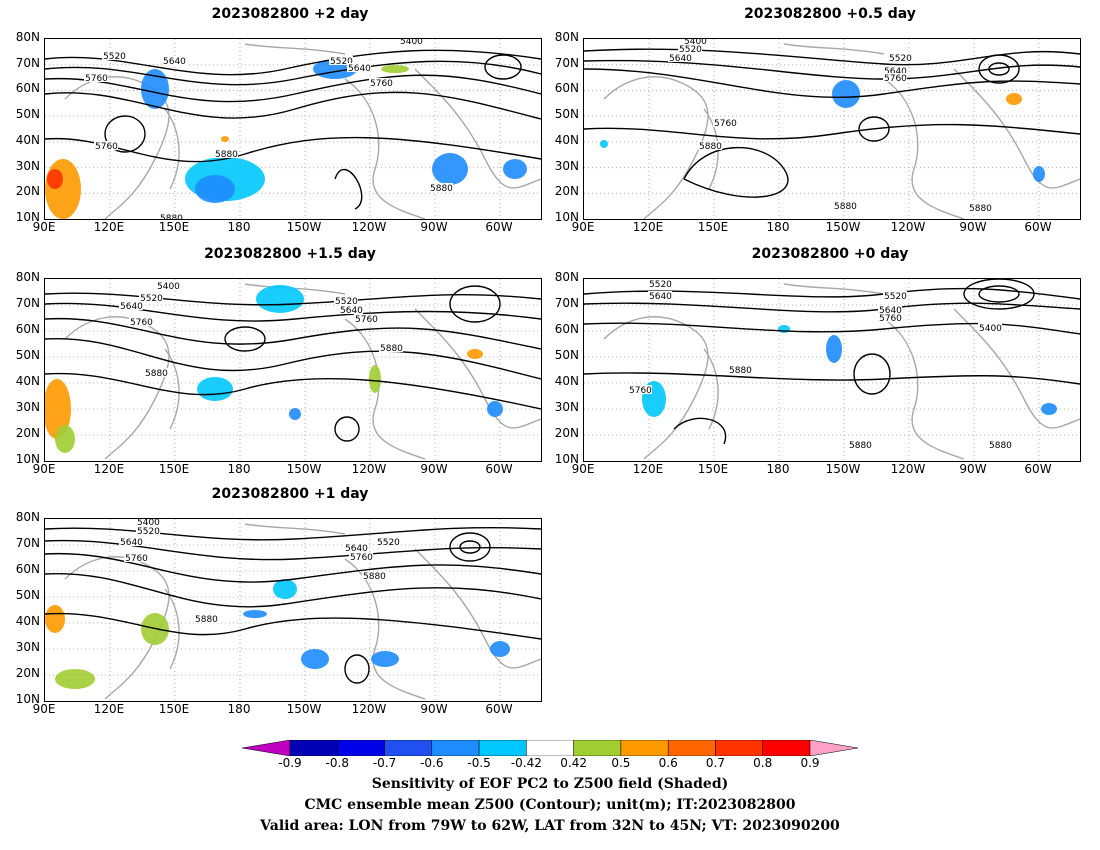 The height and width of the screenshot is (850, 1100). Describe the element at coordinates (566, 88) in the screenshot. I see `lat-label: 60N` at that location.